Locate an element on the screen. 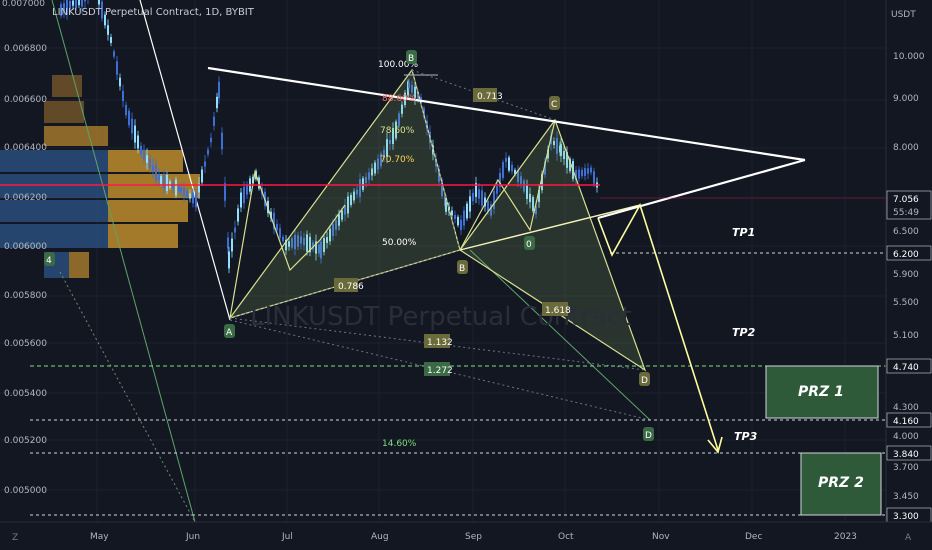 The height and width of the screenshot is (550, 932). left-tick: 0.007000 is located at coordinates (23, 4).